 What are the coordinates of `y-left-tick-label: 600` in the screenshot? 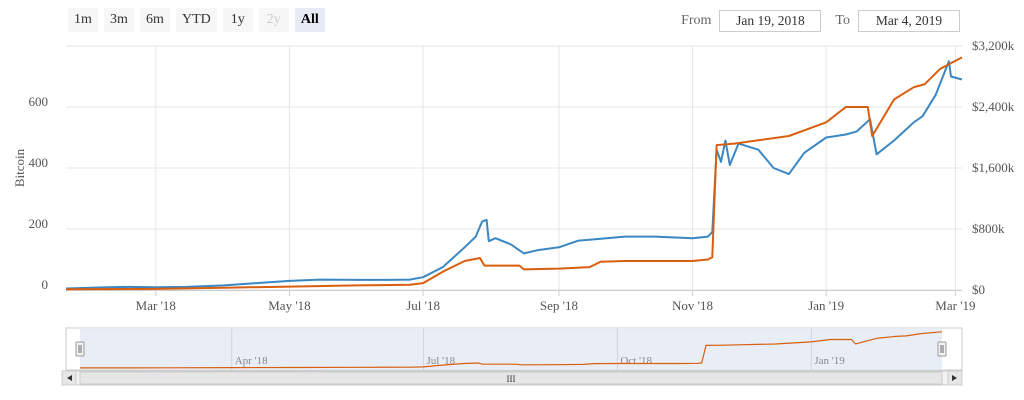 It's located at (39, 101).